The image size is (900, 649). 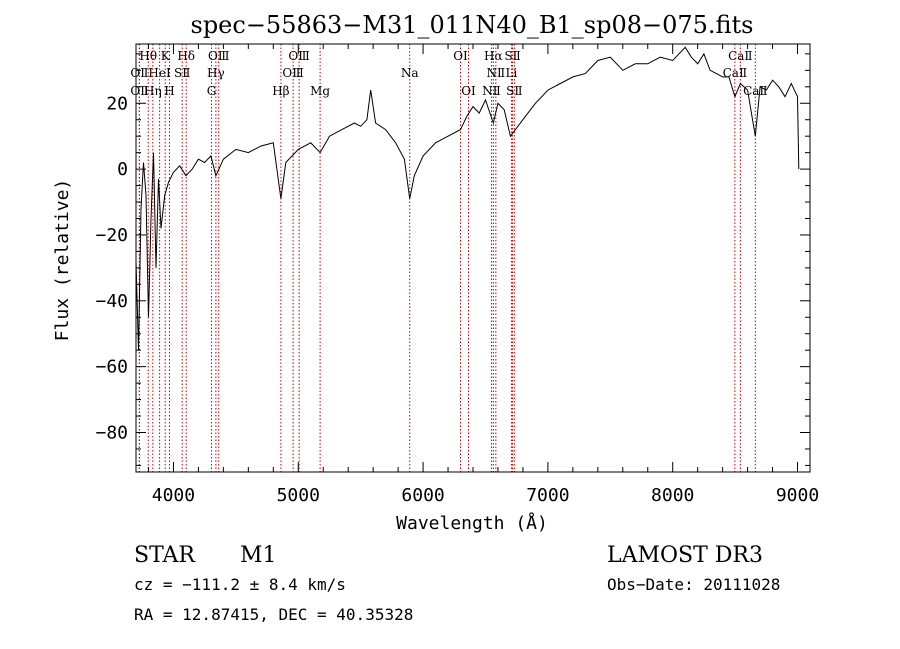 I want to click on line-marker-label-8: Hδ, so click(x=186, y=56).